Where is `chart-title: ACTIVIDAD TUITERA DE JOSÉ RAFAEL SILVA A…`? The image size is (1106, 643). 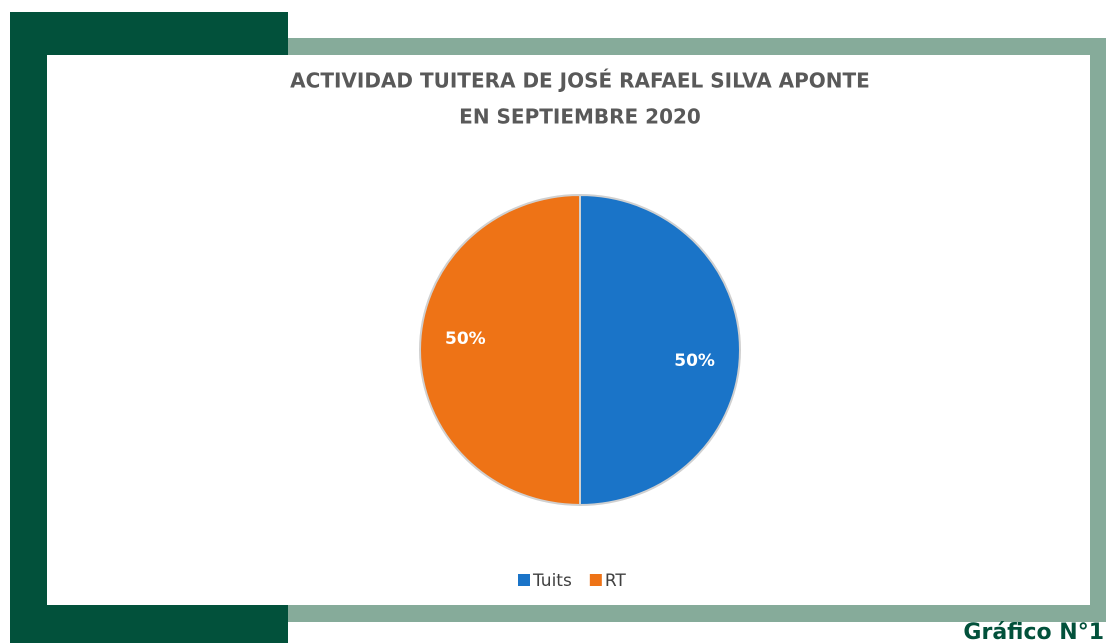
chart-title: ACTIVIDAD TUITERA DE JOSÉ RAFAEL SILVA A… is located at coordinates (580, 81).